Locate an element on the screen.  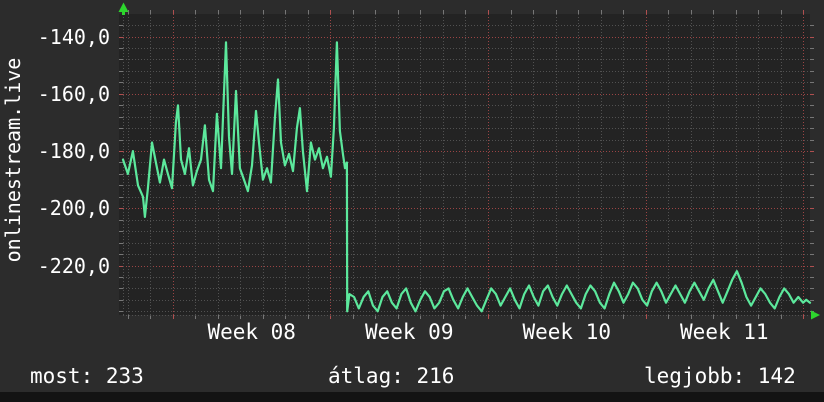
y-tick-label-4: -220,0 is located at coordinates (73, 265).